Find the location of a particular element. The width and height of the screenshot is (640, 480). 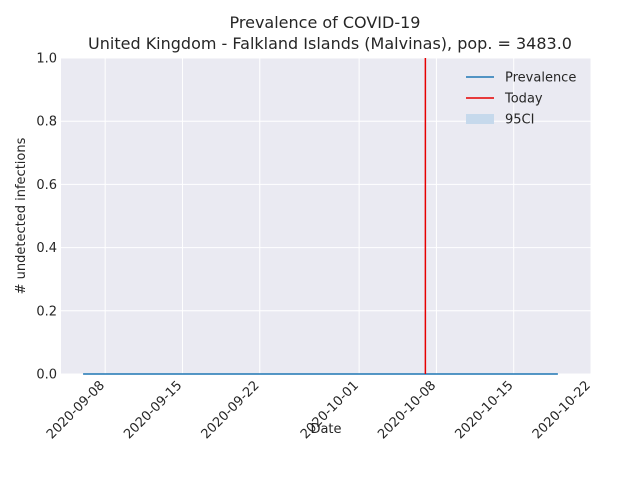

y-tick-label: 0.6 is located at coordinates (46, 185).